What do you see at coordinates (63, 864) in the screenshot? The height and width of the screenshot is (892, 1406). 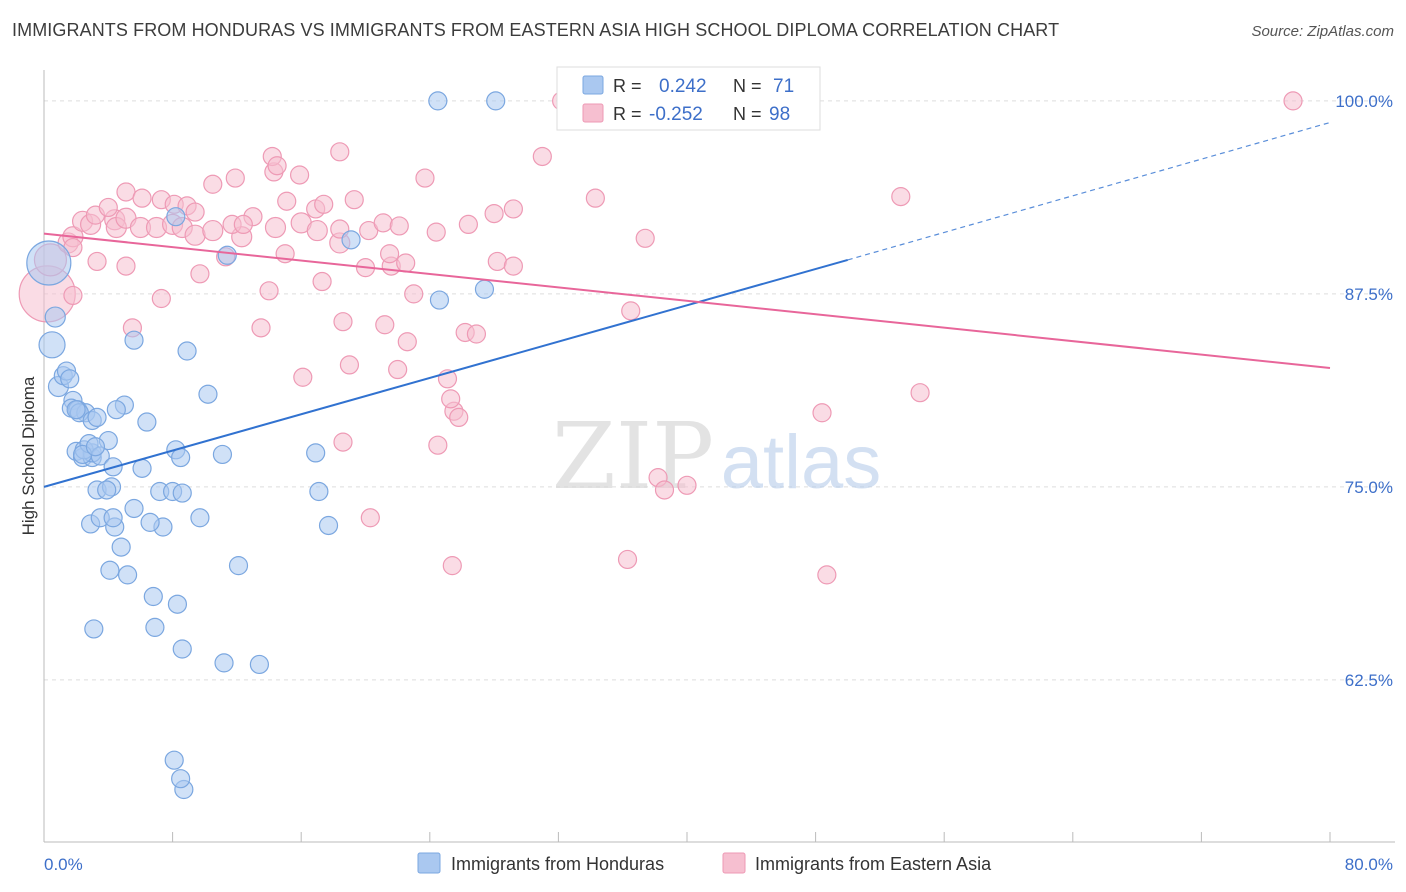 I see `x-tick-label-0: 0.0%` at bounding box center [63, 864].